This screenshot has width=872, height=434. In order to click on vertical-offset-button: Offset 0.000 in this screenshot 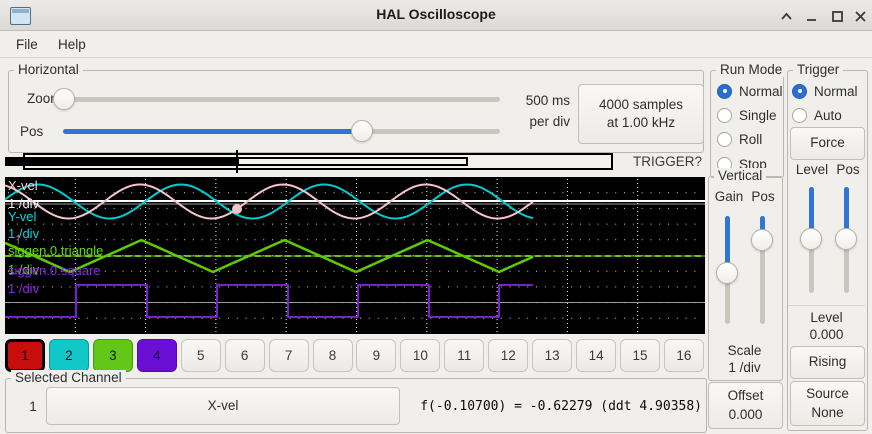, I will do `click(745, 405)`.